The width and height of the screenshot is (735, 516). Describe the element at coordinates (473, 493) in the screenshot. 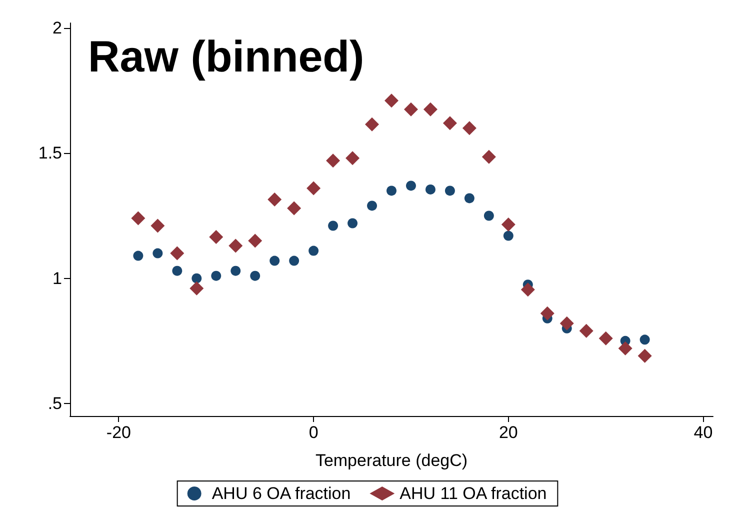

I see `legend-label: AHU 11 OA fraction` at that location.